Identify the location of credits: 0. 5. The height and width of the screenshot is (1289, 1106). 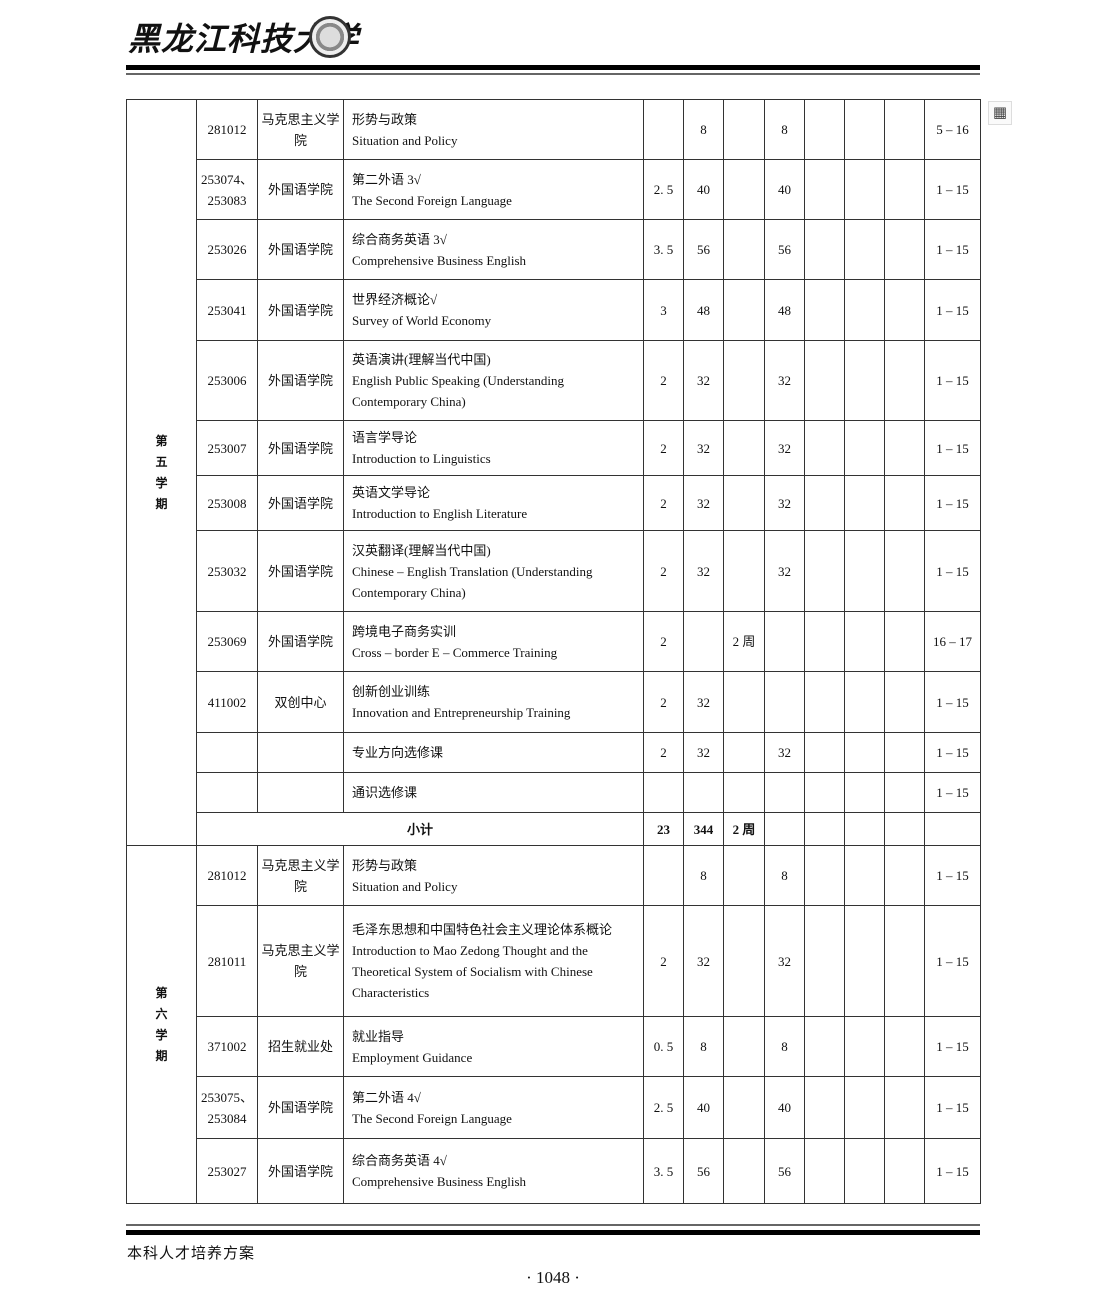
(663, 1046).